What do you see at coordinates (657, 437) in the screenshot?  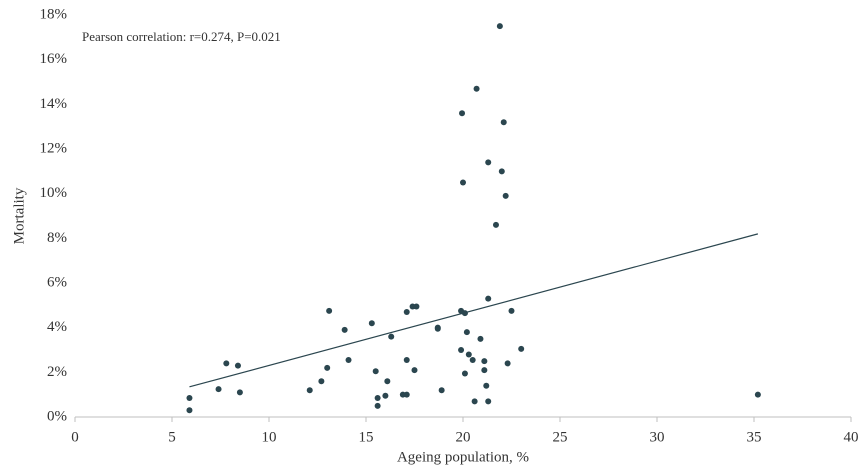 I see `x-tick-label: 30` at bounding box center [657, 437].